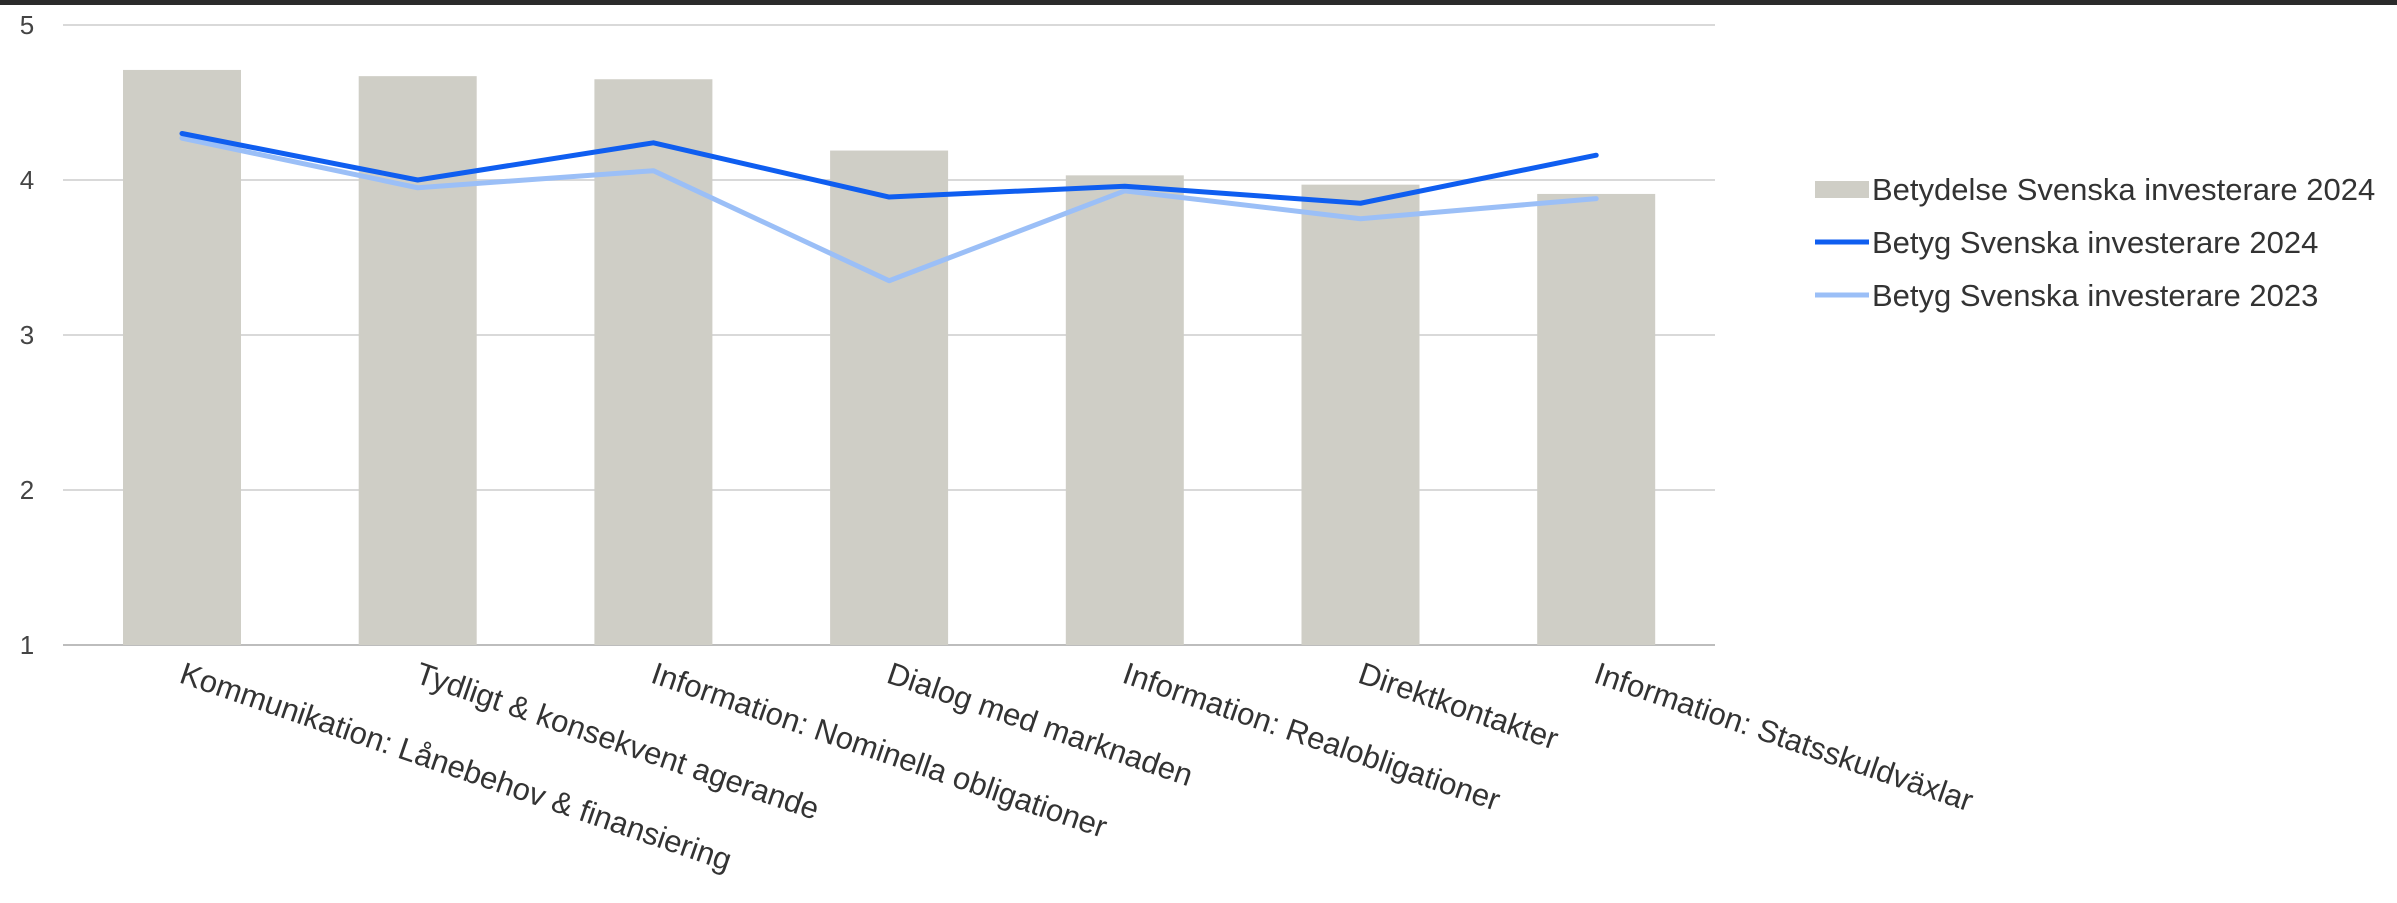 The image size is (2397, 903). What do you see at coordinates (1198, 2) in the screenshot?
I see `top-border` at bounding box center [1198, 2].